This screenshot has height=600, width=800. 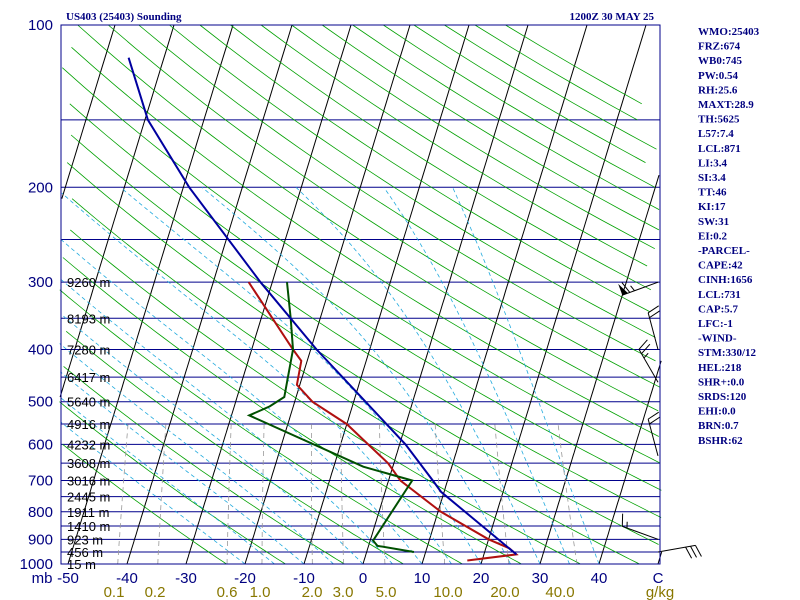 I want to click on index-value: -PARCEL-, so click(x=724, y=251).